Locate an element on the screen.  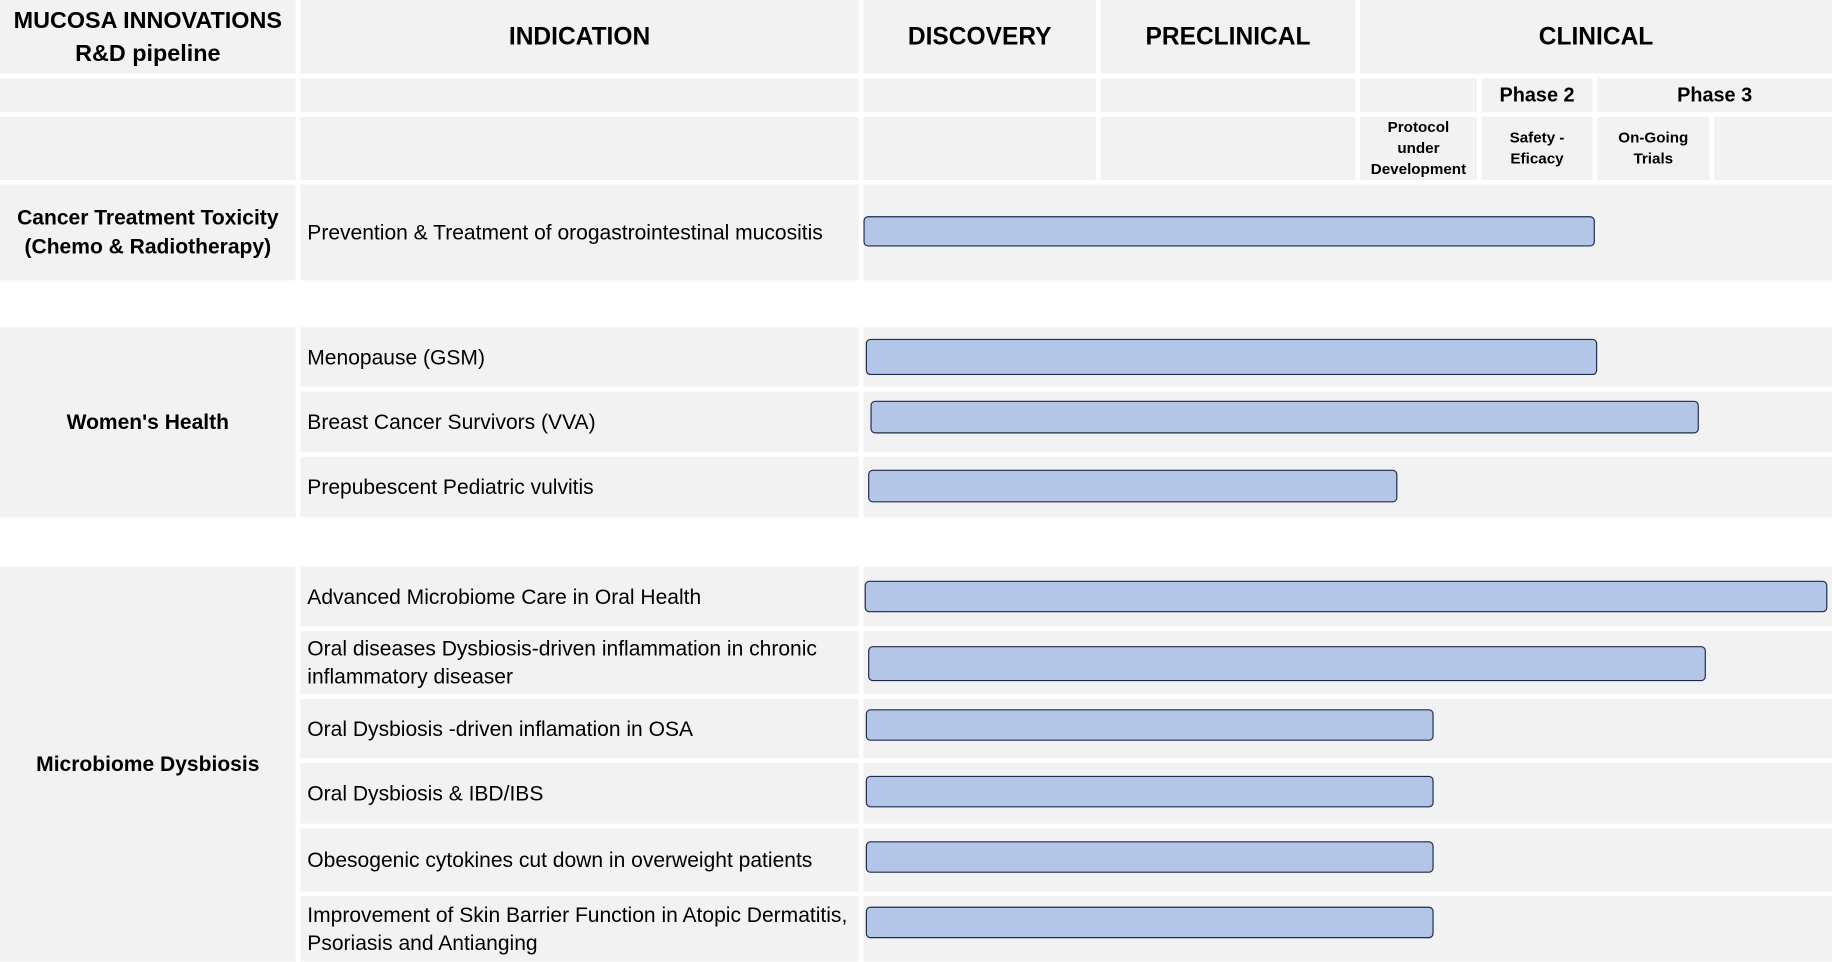
header-phase2: Phase 2 is located at coordinates (1537, 95).